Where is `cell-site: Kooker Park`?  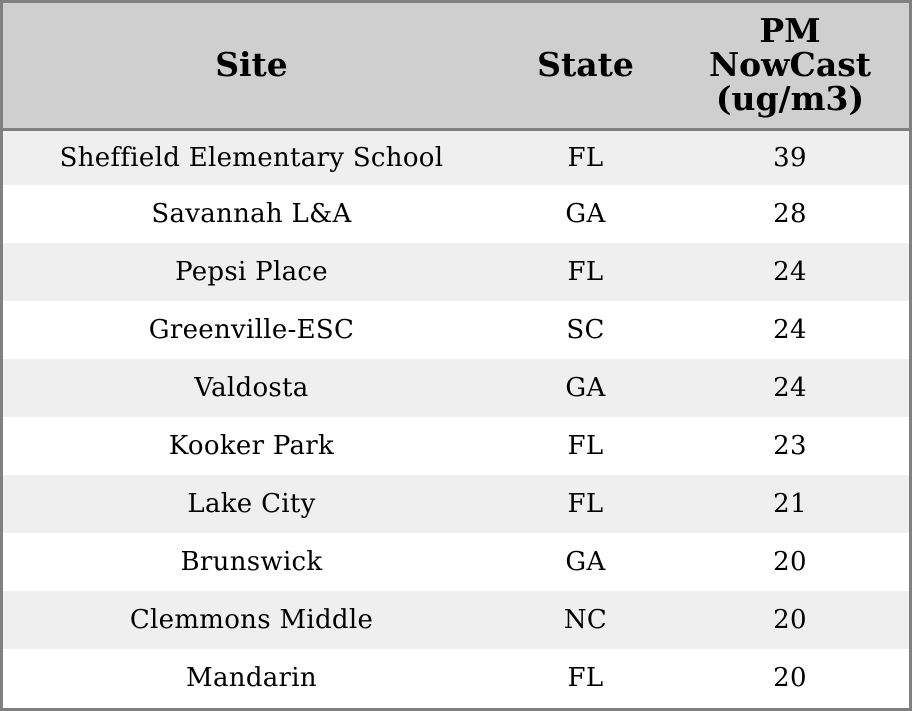
cell-site: Kooker Park is located at coordinates (251, 446).